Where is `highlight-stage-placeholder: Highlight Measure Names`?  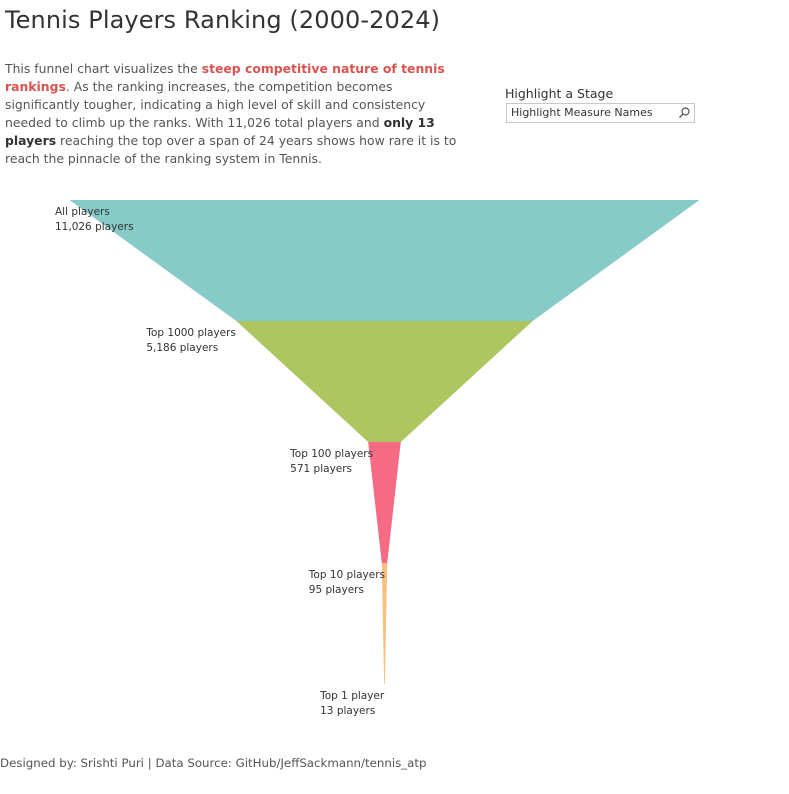 highlight-stage-placeholder: Highlight Measure Names is located at coordinates (582, 112).